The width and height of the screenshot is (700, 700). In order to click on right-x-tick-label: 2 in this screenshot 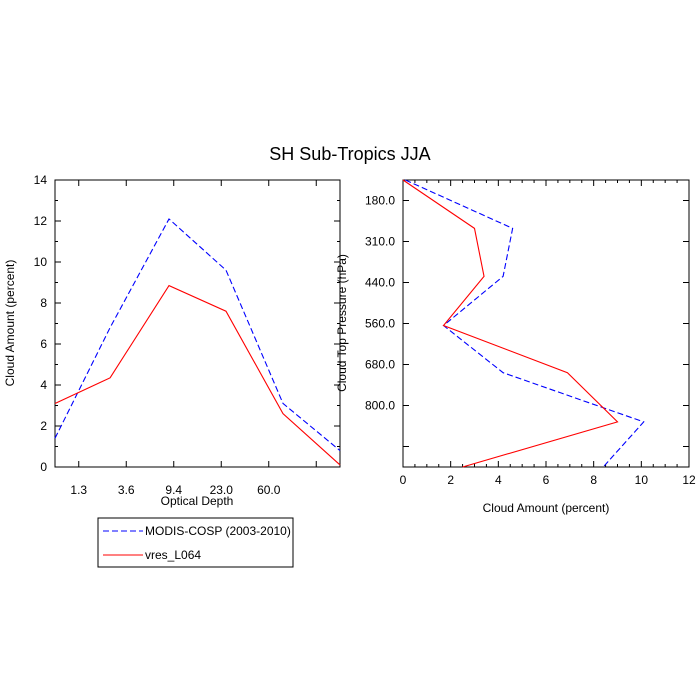, I will do `click(450, 480)`.